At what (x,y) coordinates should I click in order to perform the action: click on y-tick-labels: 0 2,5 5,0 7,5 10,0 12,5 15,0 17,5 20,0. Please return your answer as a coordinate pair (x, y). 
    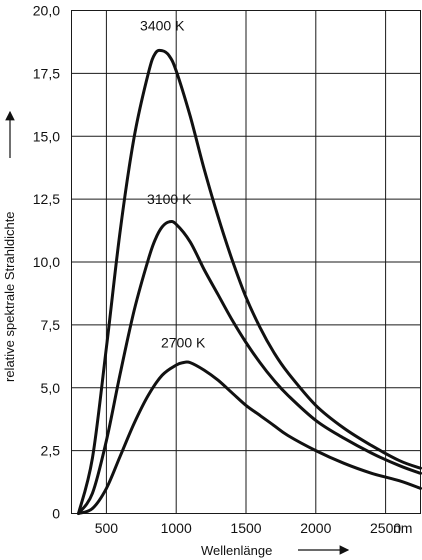
    Looking at the image, I should click on (46, 262).